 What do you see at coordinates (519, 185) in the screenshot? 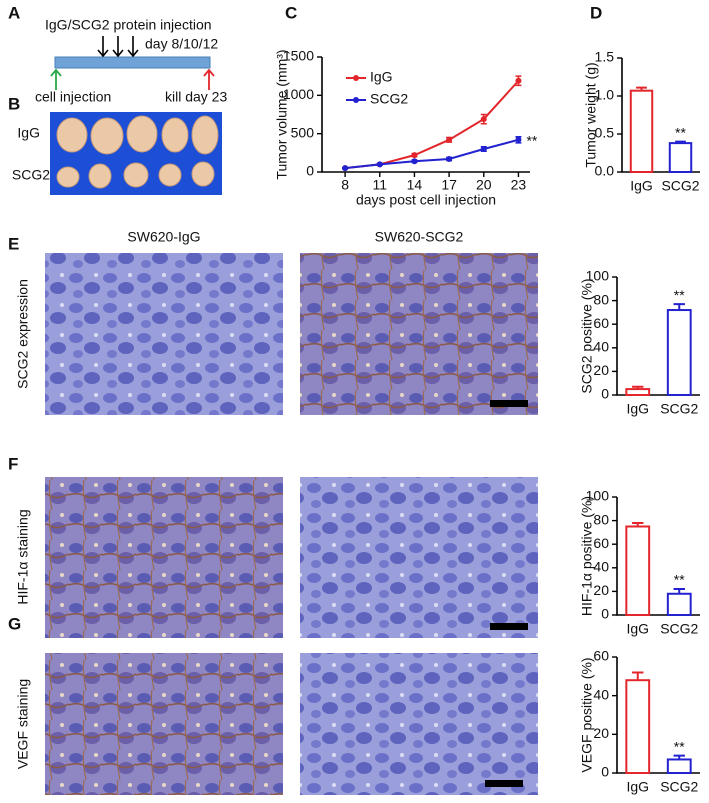
I see `x-tick-label: 23` at bounding box center [519, 185].